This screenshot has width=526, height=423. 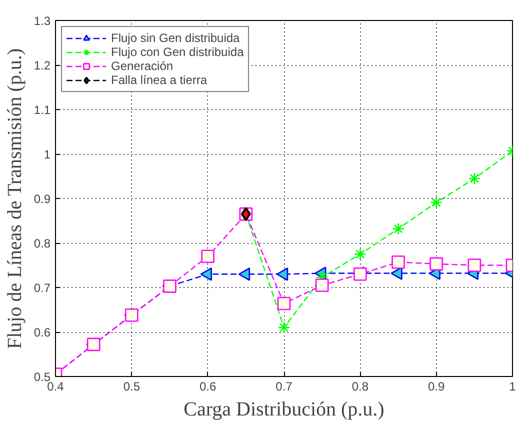 What do you see at coordinates (512, 387) in the screenshot?
I see `x-tick-label: 1` at bounding box center [512, 387].